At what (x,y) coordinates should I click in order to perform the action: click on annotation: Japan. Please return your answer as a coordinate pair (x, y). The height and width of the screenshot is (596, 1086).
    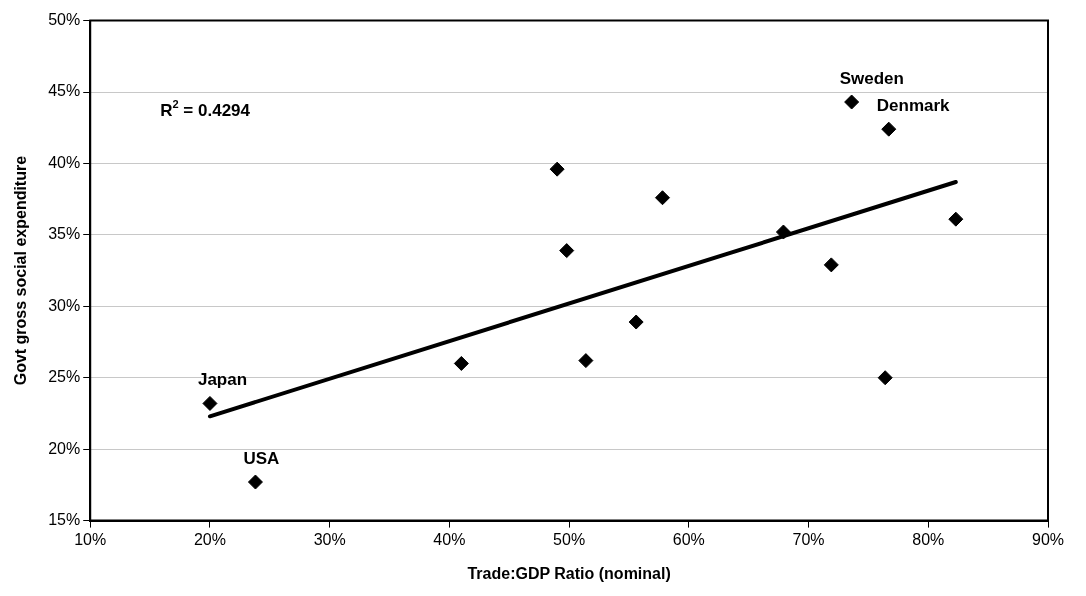
    Looking at the image, I should click on (222, 380).